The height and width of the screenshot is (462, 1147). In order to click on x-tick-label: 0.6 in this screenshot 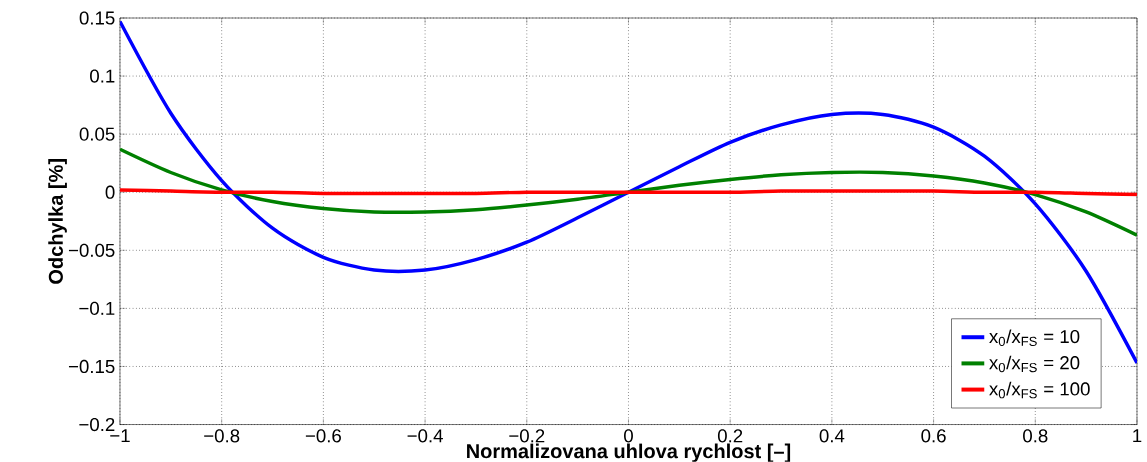, I will do `click(933, 436)`.